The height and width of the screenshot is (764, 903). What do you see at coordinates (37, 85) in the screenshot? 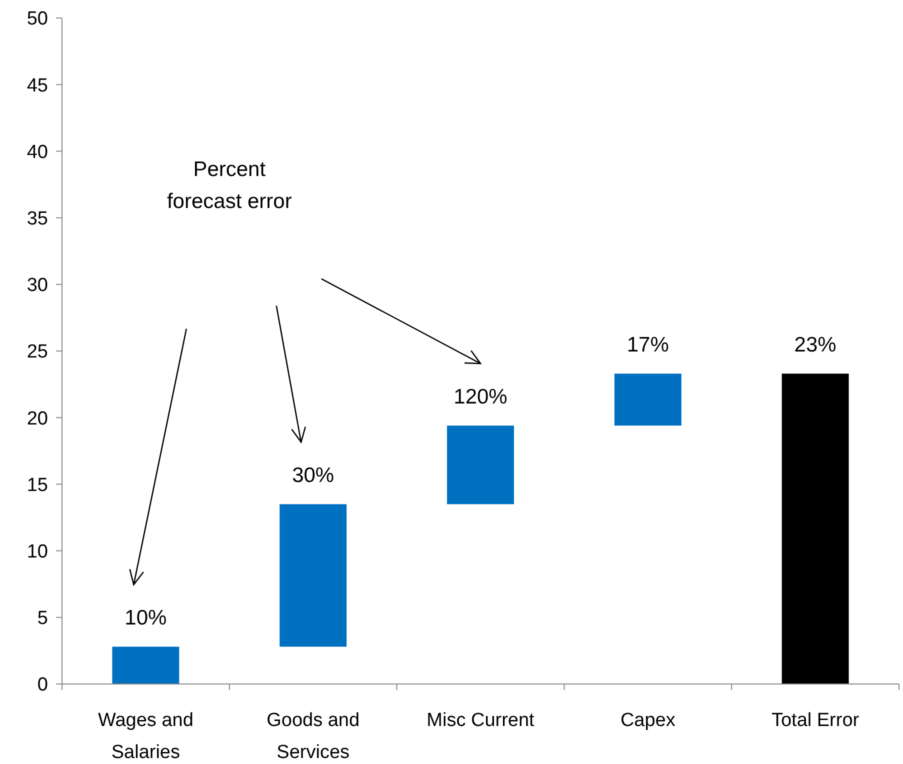
I see `y-tick-label: 45` at bounding box center [37, 85].